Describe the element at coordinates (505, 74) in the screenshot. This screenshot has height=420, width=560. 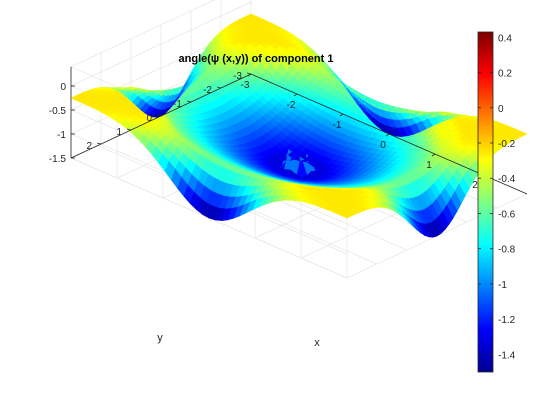
I see `colorbar-tick-label: 0.2` at that location.